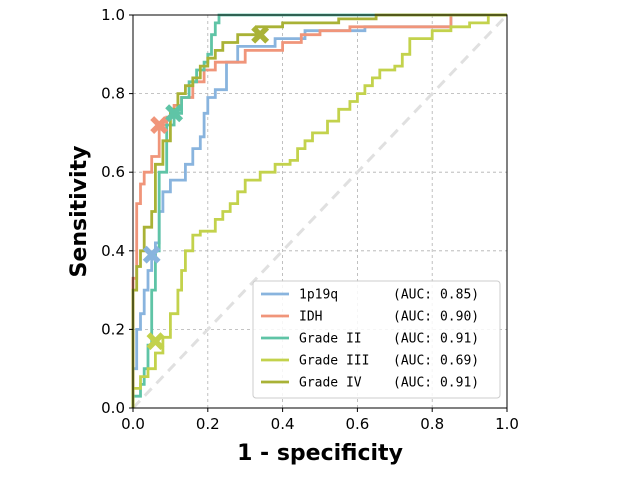  Describe the element at coordinates (133, 424) in the screenshot. I see `x-tick-label: 0.0` at that location.